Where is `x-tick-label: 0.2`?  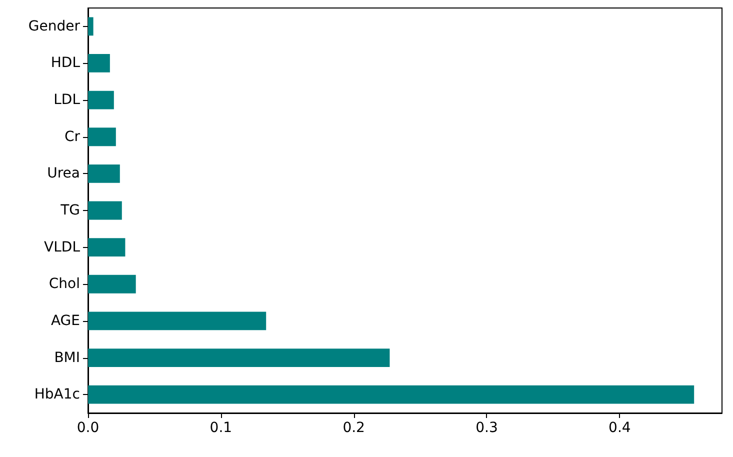 x-tick-label: 0.2 is located at coordinates (353, 428).